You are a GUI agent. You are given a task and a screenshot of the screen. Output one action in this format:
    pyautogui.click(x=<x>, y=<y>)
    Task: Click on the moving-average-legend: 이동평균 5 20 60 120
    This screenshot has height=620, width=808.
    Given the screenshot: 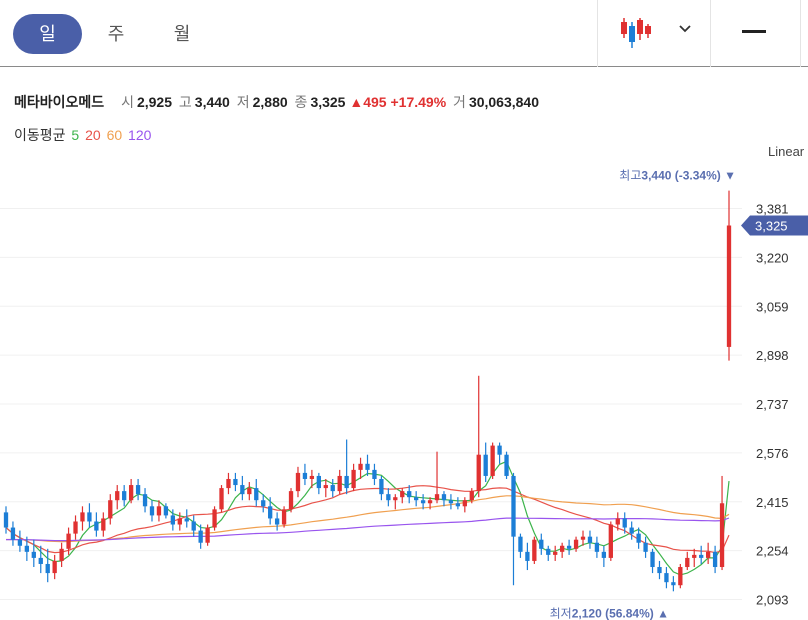 What is the action you would take?
    pyautogui.click(x=82, y=135)
    